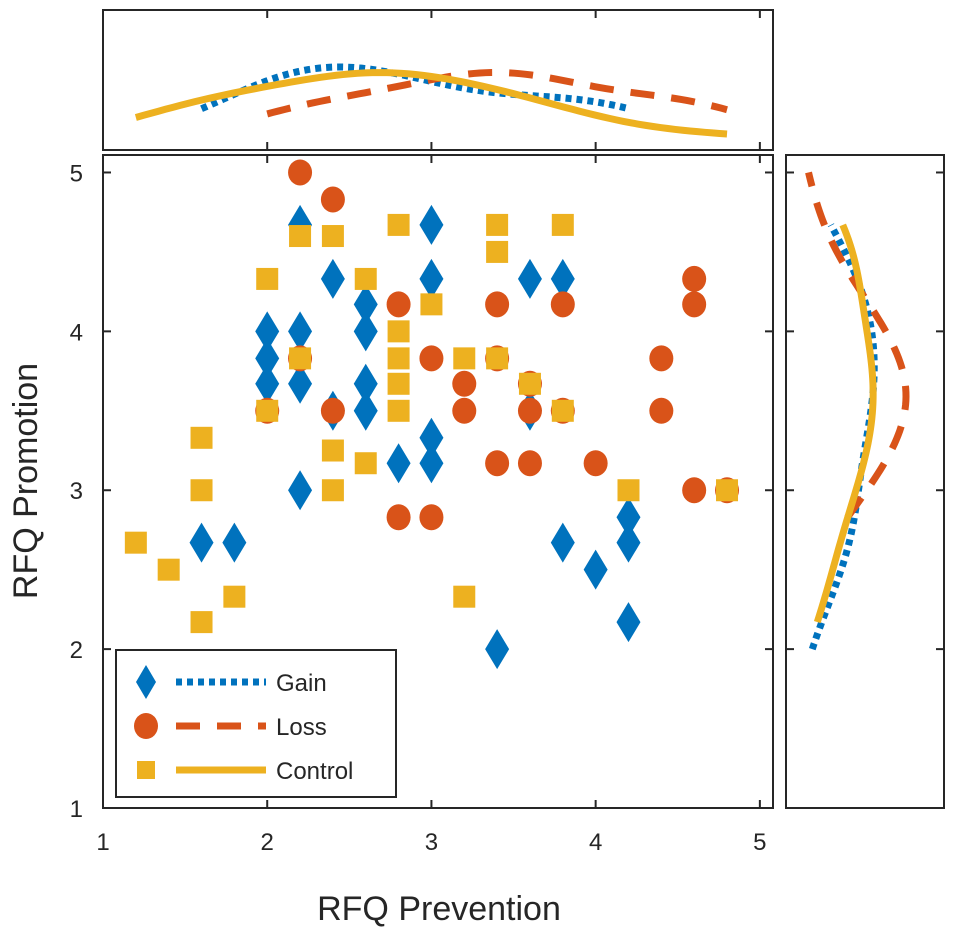 This screenshot has width=958, height=939. I want to click on top-marginal-density-panel, so click(438, 80).